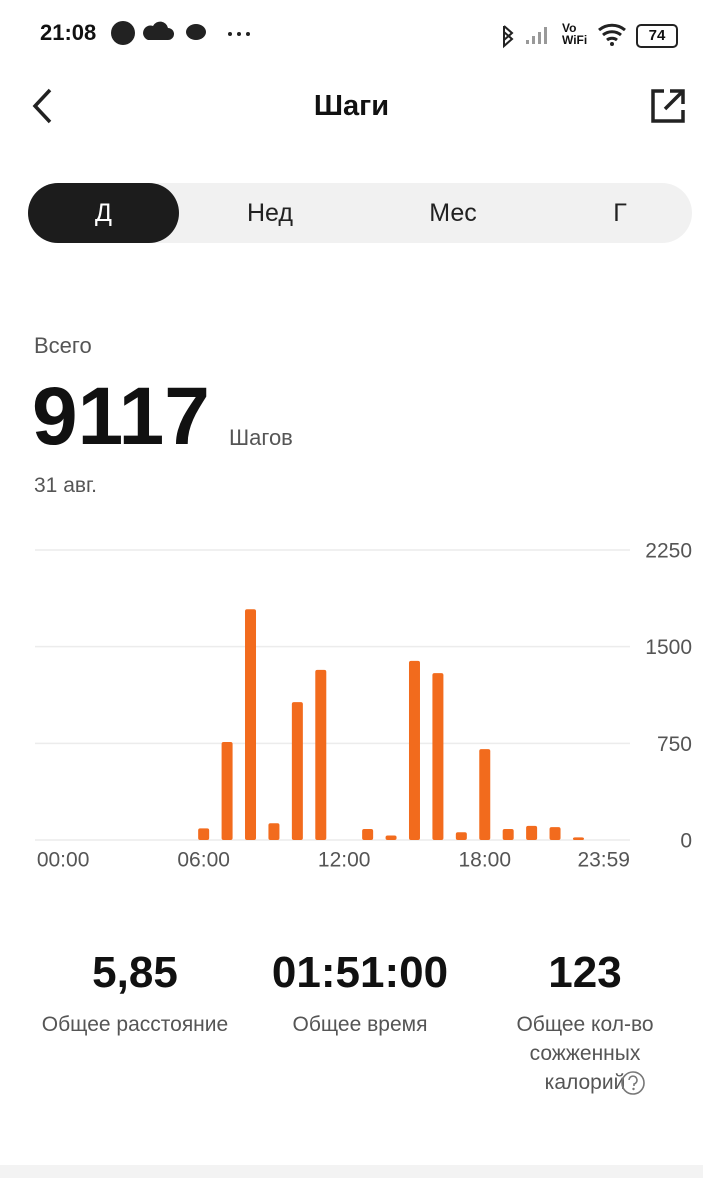 This screenshot has width=703, height=1178. I want to click on tab: Г, so click(620, 213).